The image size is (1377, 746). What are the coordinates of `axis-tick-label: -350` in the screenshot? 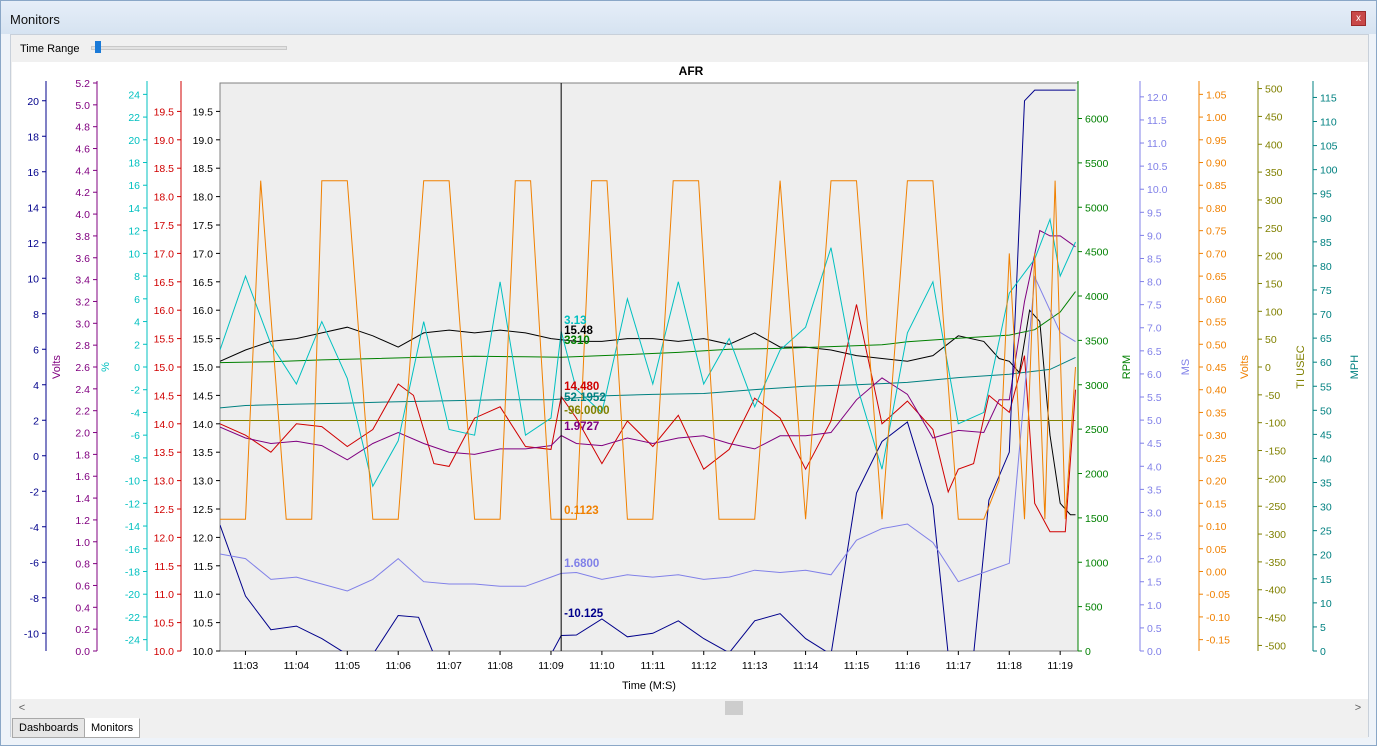 It's located at (1275, 563).